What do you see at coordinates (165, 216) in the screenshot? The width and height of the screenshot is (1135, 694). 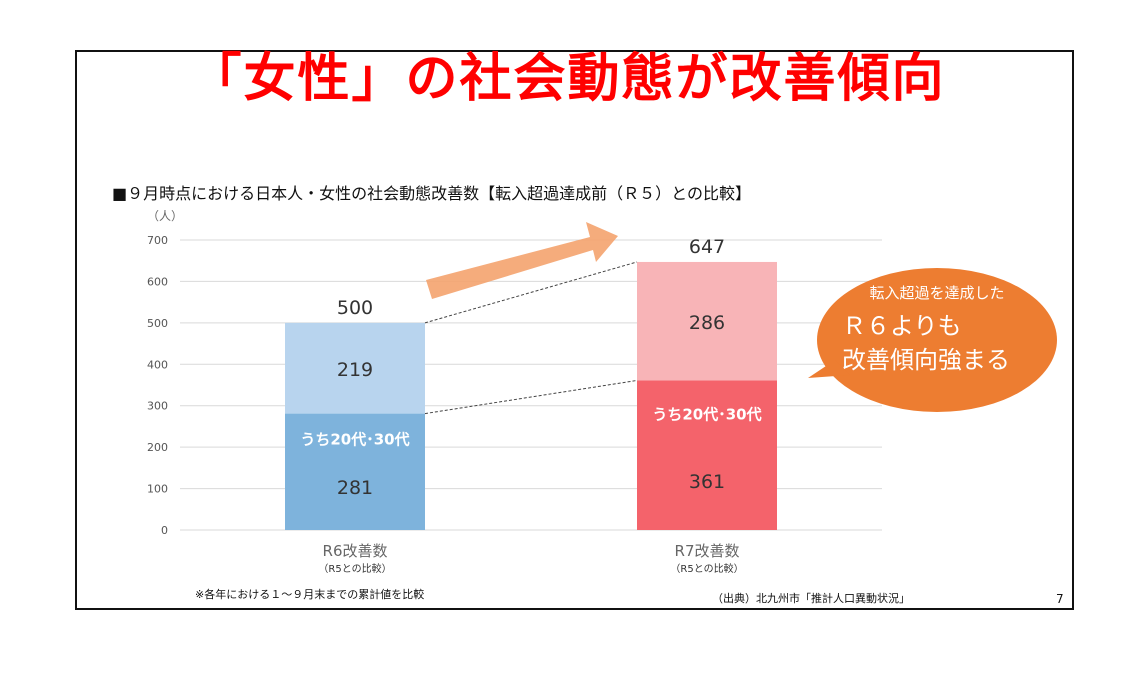 I see `y-axis-unit: （人）` at bounding box center [165, 216].